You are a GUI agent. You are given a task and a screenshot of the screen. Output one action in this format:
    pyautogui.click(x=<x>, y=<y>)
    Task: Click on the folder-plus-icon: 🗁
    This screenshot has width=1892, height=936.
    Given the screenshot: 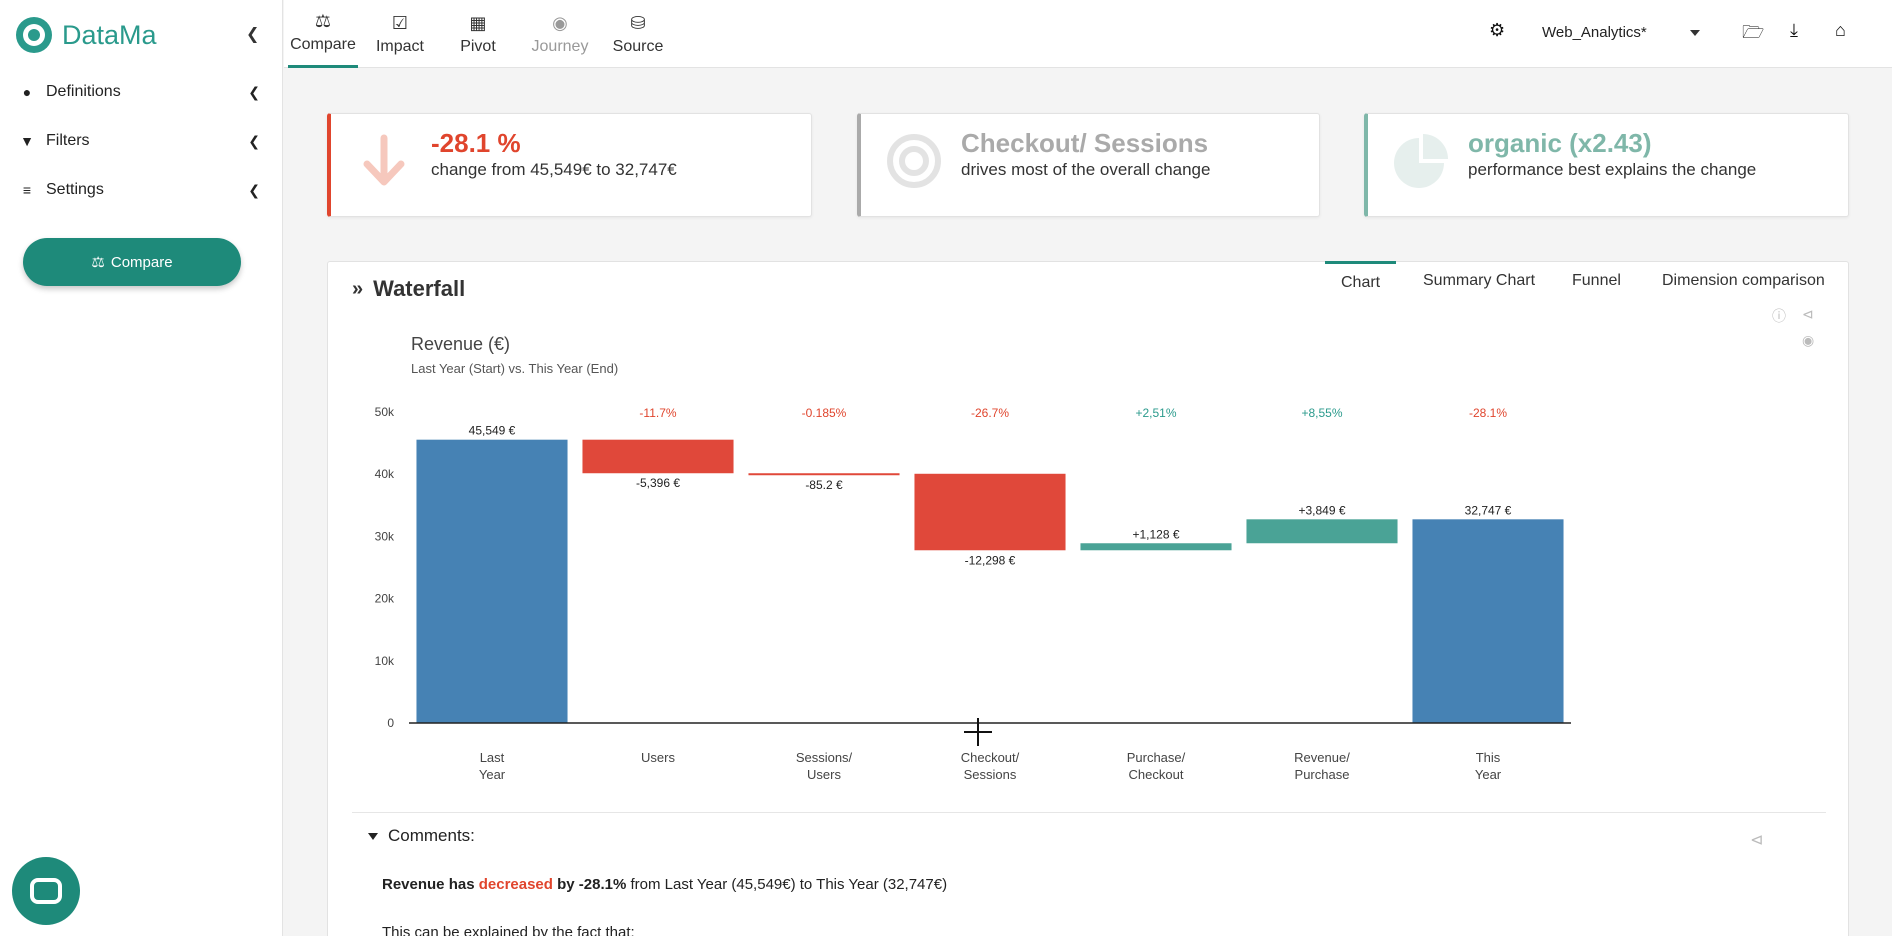 What is the action you would take?
    pyautogui.click(x=1753, y=32)
    